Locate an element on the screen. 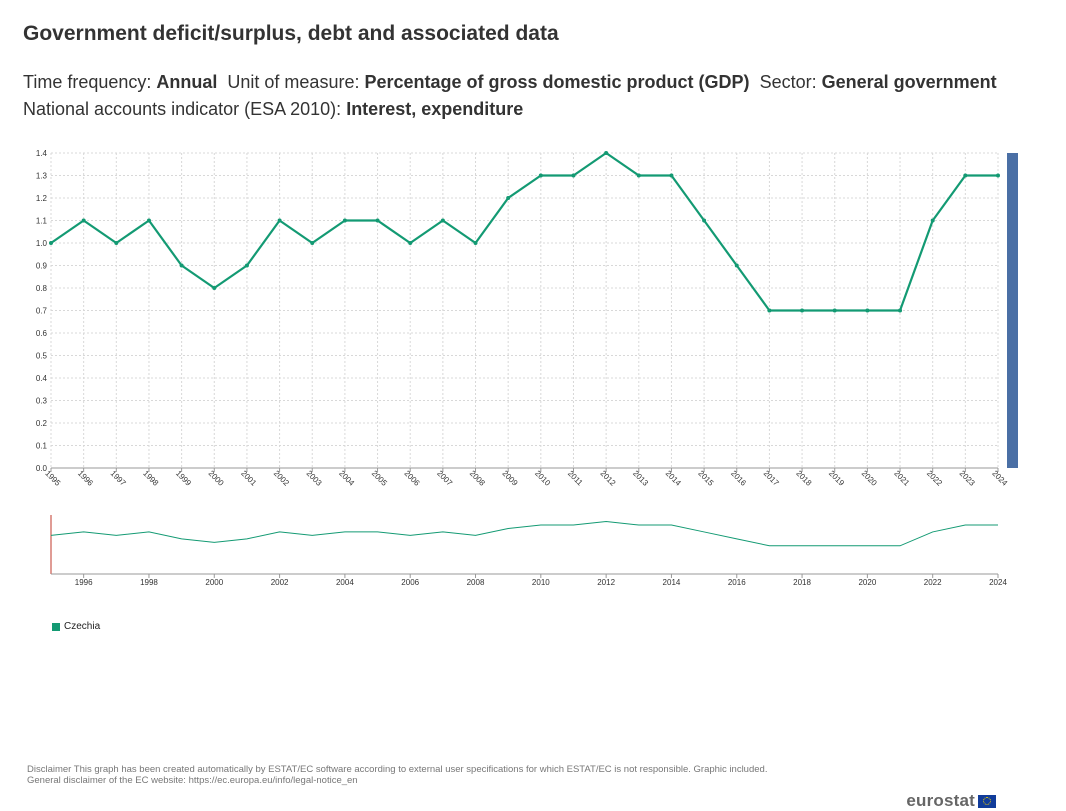 The height and width of the screenshot is (811, 1066). vertical-scrollbar is located at coordinates (1012, 310).